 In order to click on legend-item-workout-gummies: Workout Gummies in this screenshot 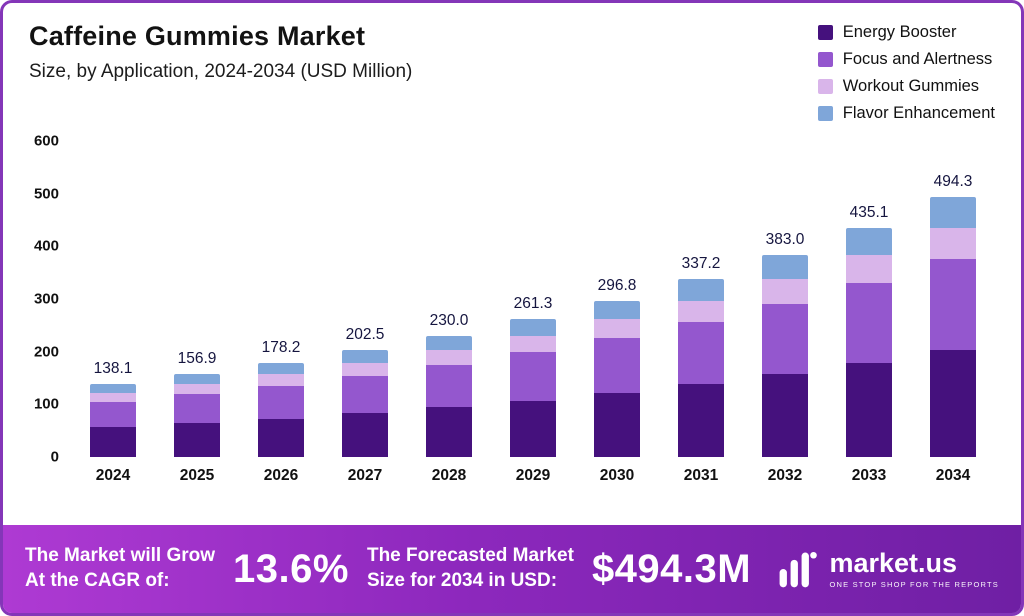, I will do `click(906, 86)`.